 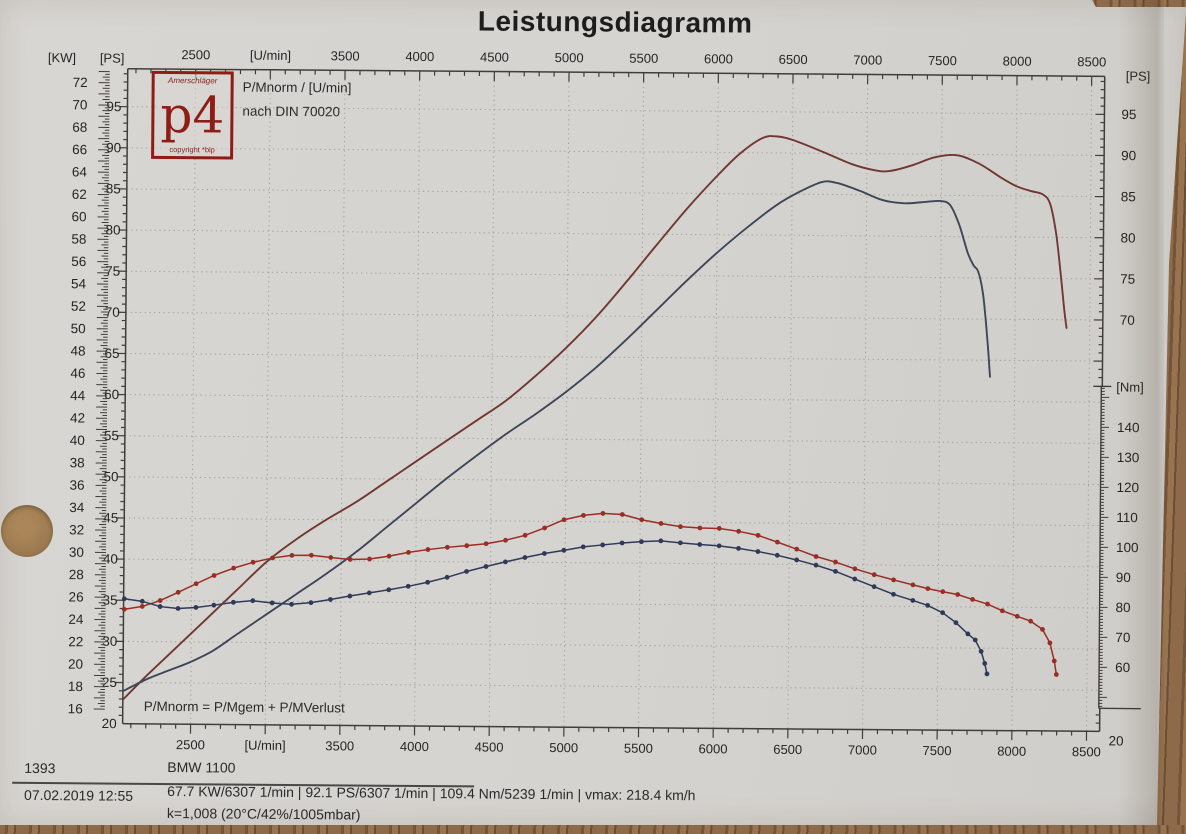 I want to click on rpm-label-bottom: 6000, so click(x=713, y=748).